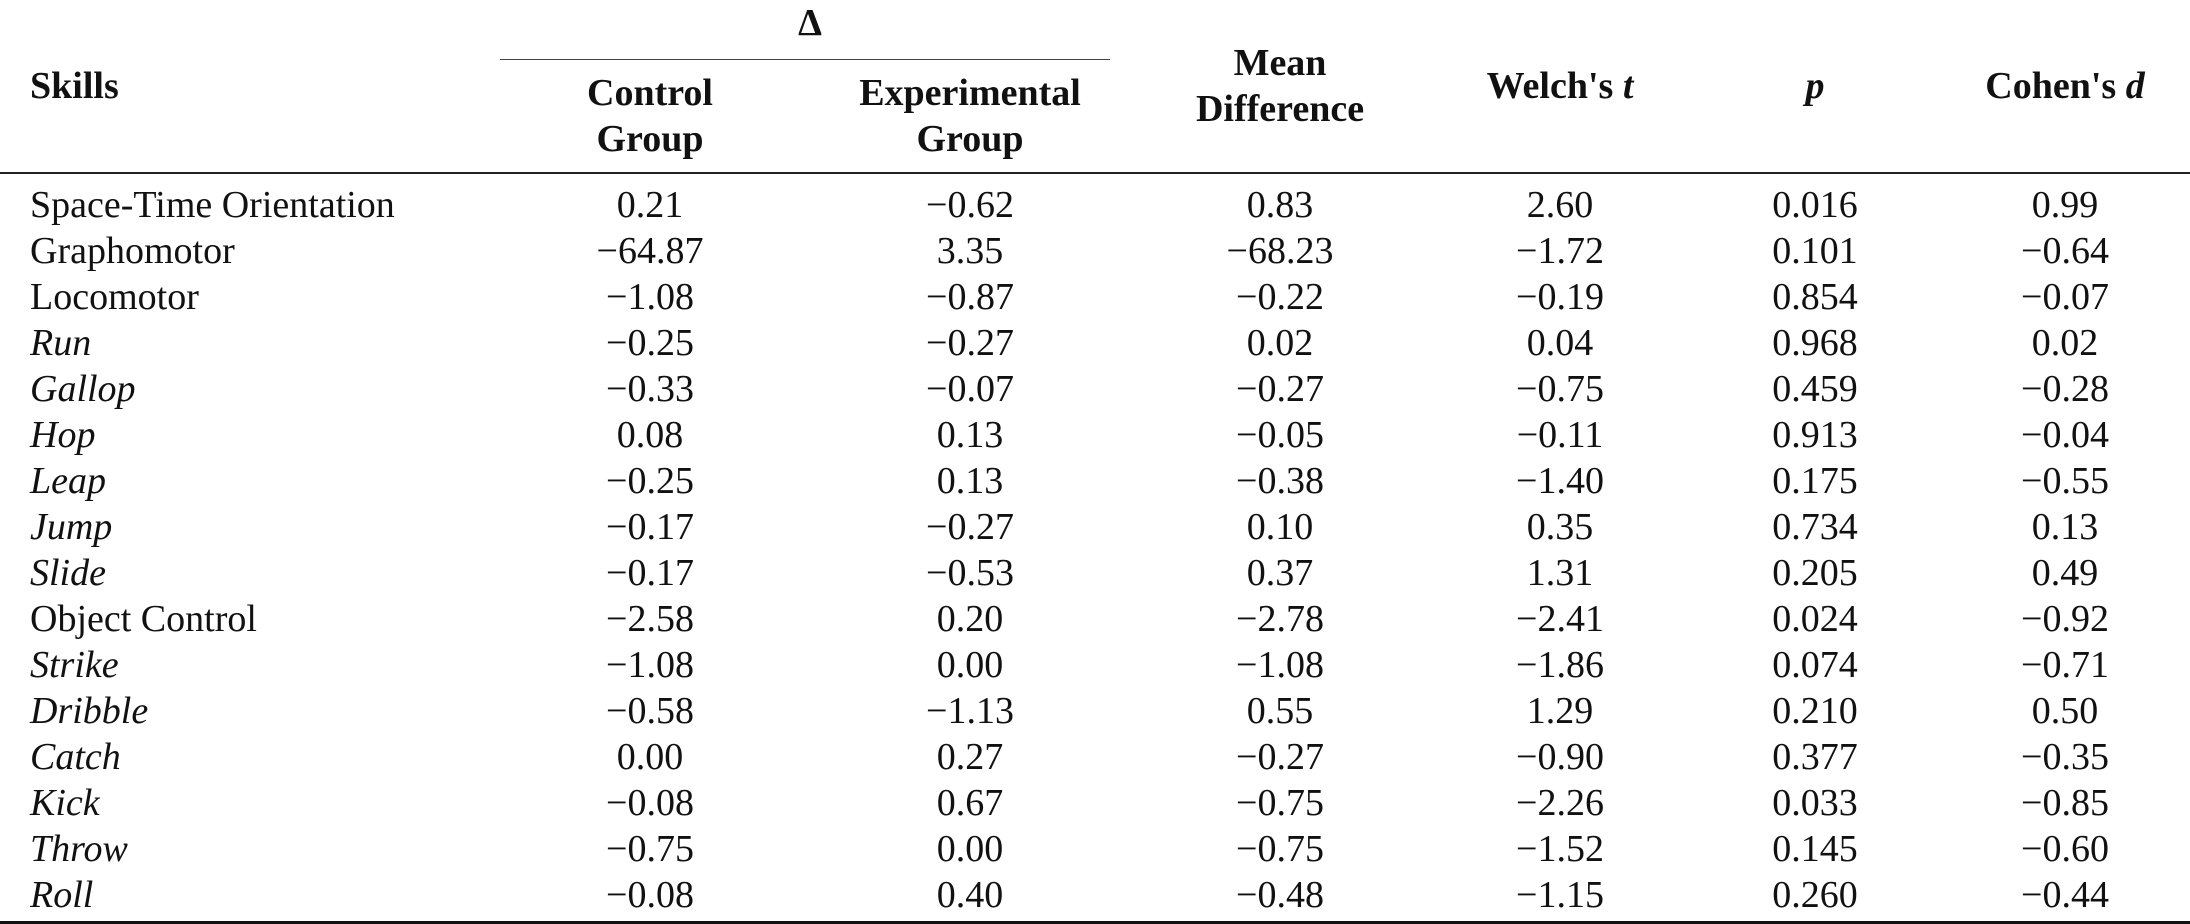 Image resolution: width=2190 pixels, height=924 pixels. What do you see at coordinates (810, 23) in the screenshot?
I see `header-delta-label: Δ` at bounding box center [810, 23].